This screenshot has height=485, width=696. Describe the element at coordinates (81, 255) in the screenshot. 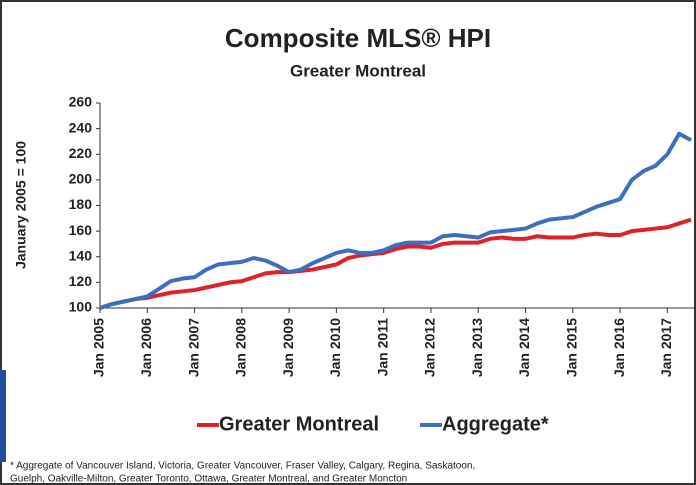

I see `y-tick-label: 140` at that location.